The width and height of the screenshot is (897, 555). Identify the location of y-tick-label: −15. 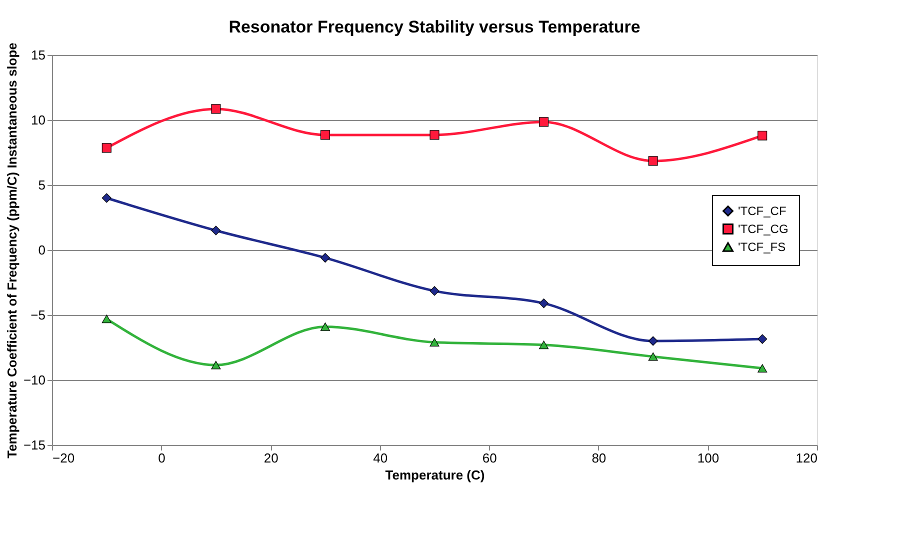
(34, 445).